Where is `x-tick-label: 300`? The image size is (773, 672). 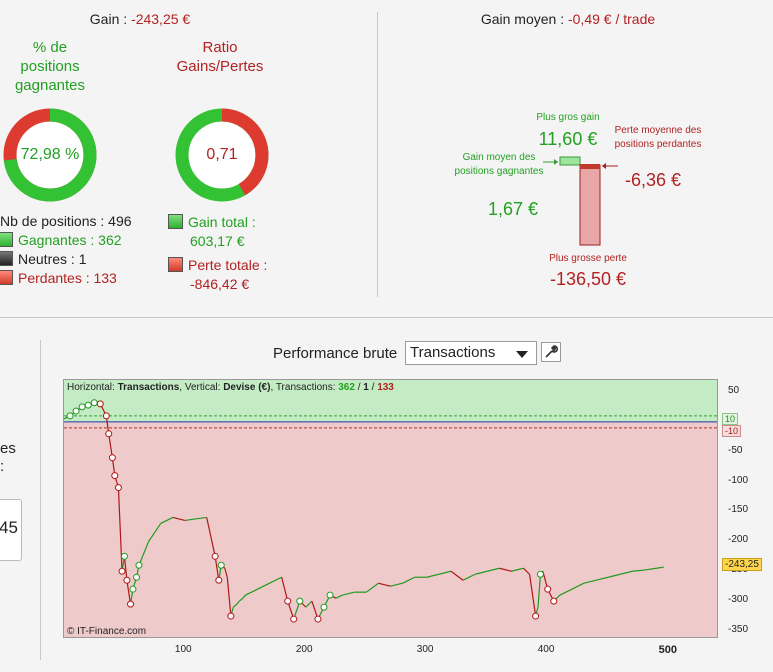 x-tick-label: 300 is located at coordinates (425, 649).